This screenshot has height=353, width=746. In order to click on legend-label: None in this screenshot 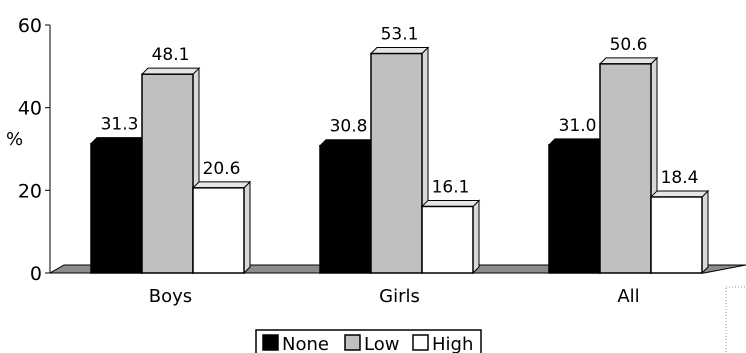, I will do `click(305, 343)`.